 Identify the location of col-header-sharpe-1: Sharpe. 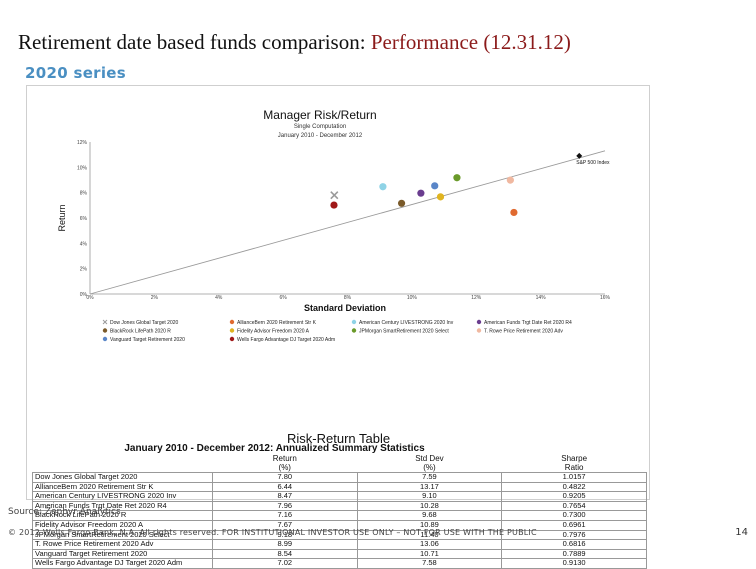
(574, 458).